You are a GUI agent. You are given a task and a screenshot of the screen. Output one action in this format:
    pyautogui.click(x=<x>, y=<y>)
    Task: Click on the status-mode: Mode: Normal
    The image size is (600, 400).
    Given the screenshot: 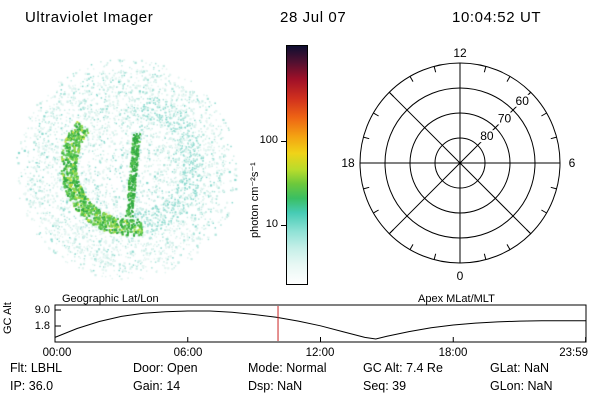 What is the action you would take?
    pyautogui.click(x=287, y=368)
    